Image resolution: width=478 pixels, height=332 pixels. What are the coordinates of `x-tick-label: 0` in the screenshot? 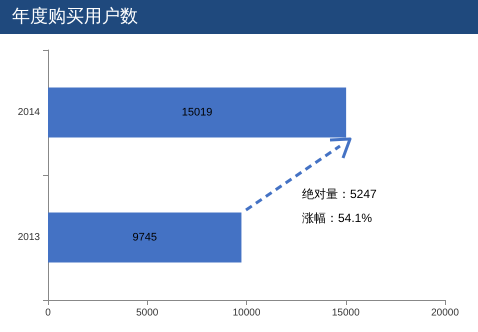 It's located at (48, 313).